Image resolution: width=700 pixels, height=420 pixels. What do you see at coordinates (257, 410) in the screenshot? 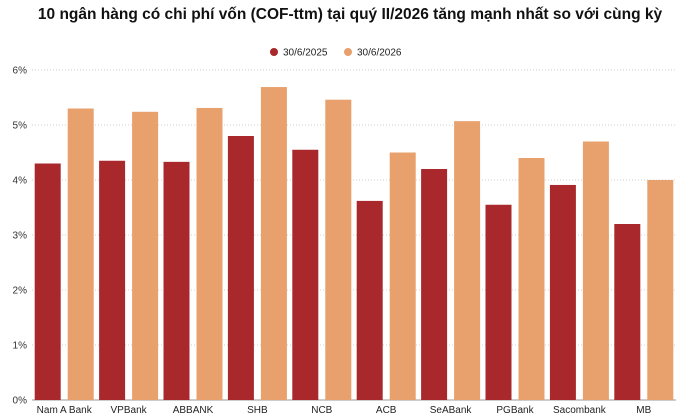
I see `x-category-label: SHB` at bounding box center [257, 410].